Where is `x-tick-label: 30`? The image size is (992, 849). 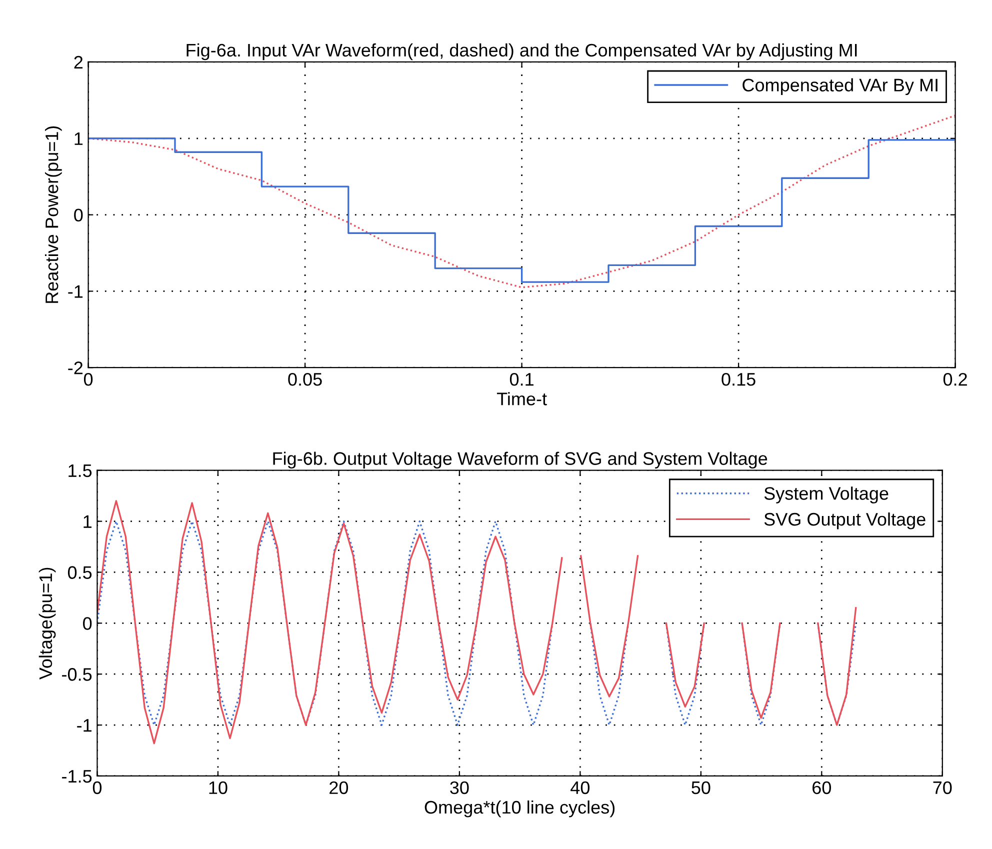 x-tick-label: 30 is located at coordinates (459, 787).